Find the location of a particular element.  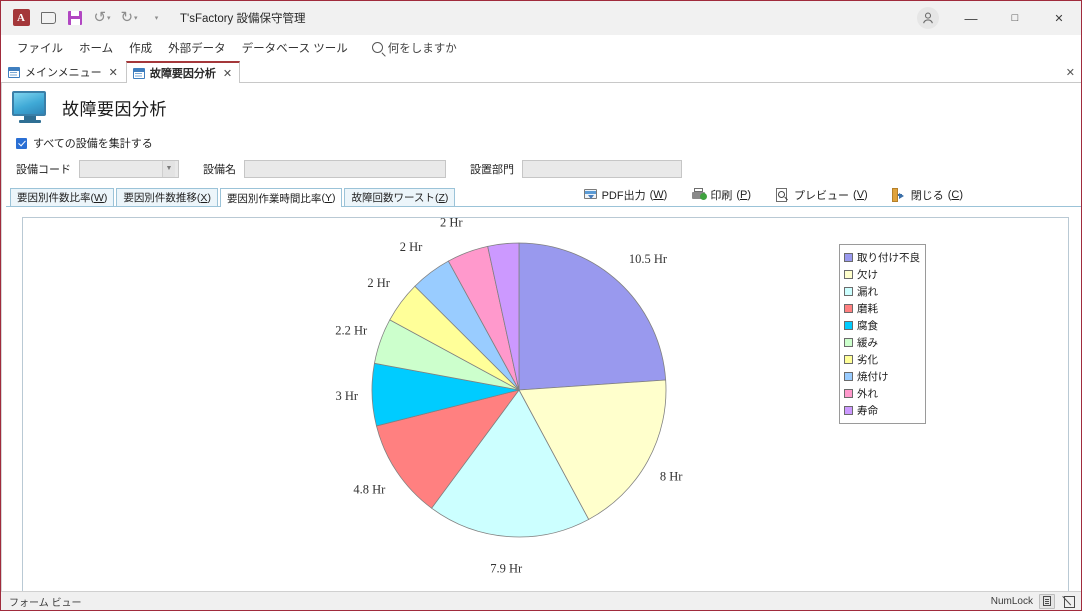

ribbon-tab-file: ファイル is located at coordinates (40, 48).